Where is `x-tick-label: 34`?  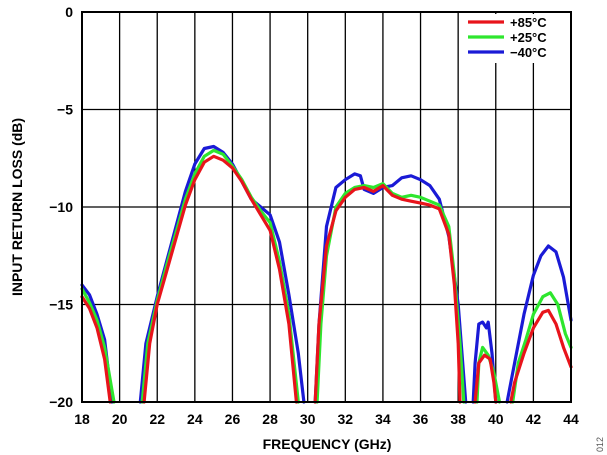
x-tick-label: 34 is located at coordinates (383, 419).